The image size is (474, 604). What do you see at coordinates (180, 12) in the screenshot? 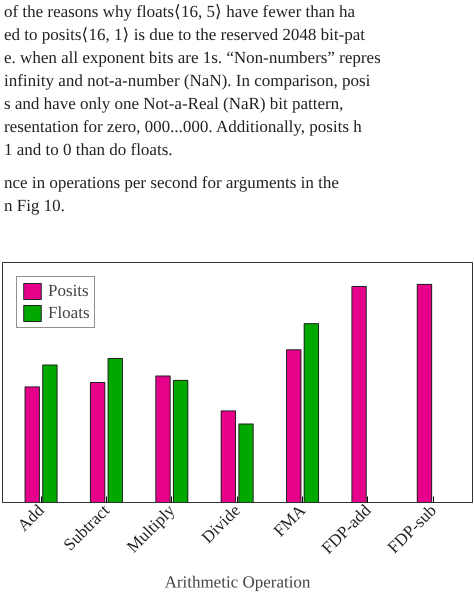
I see `text: of the reasons why floats⟨16, 5⟩ have fewer than ha` at bounding box center [180, 12].